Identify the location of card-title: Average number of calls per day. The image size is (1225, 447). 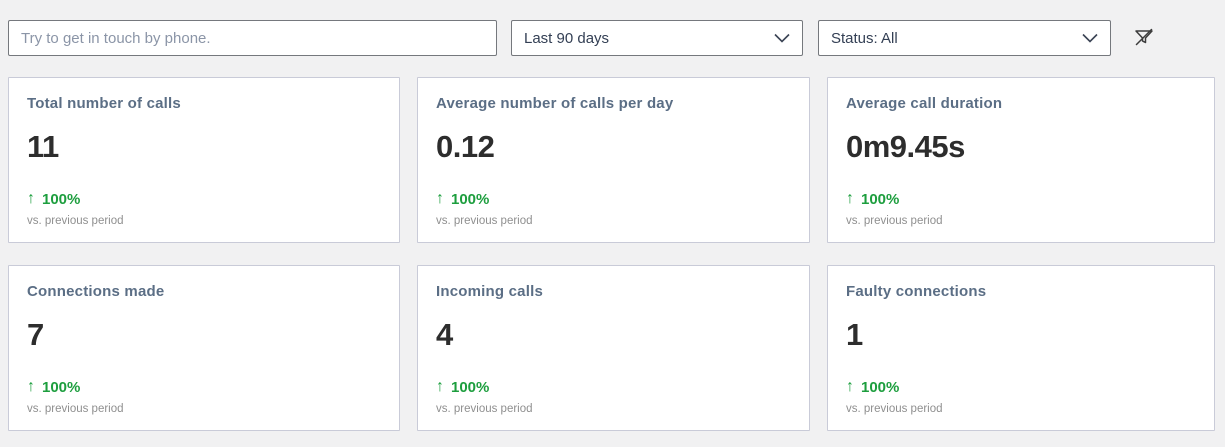
(555, 103).